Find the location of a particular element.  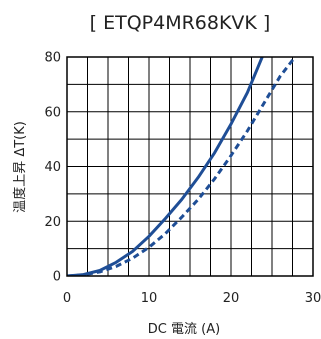

x-tick-label: 10 is located at coordinates (149, 298).